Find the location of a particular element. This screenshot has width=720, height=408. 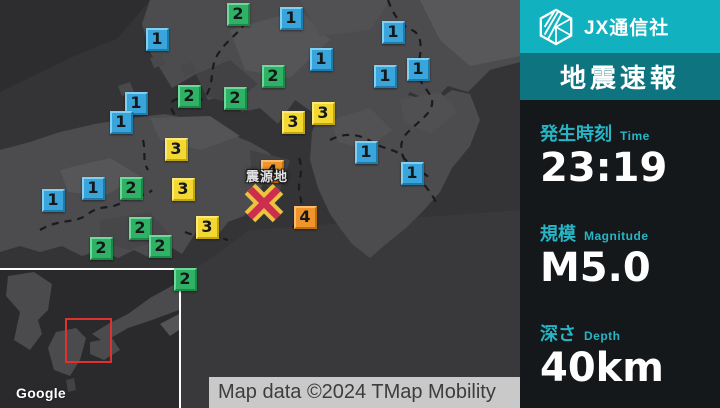

field-depth-label-en: Depth is located at coordinates (602, 335).